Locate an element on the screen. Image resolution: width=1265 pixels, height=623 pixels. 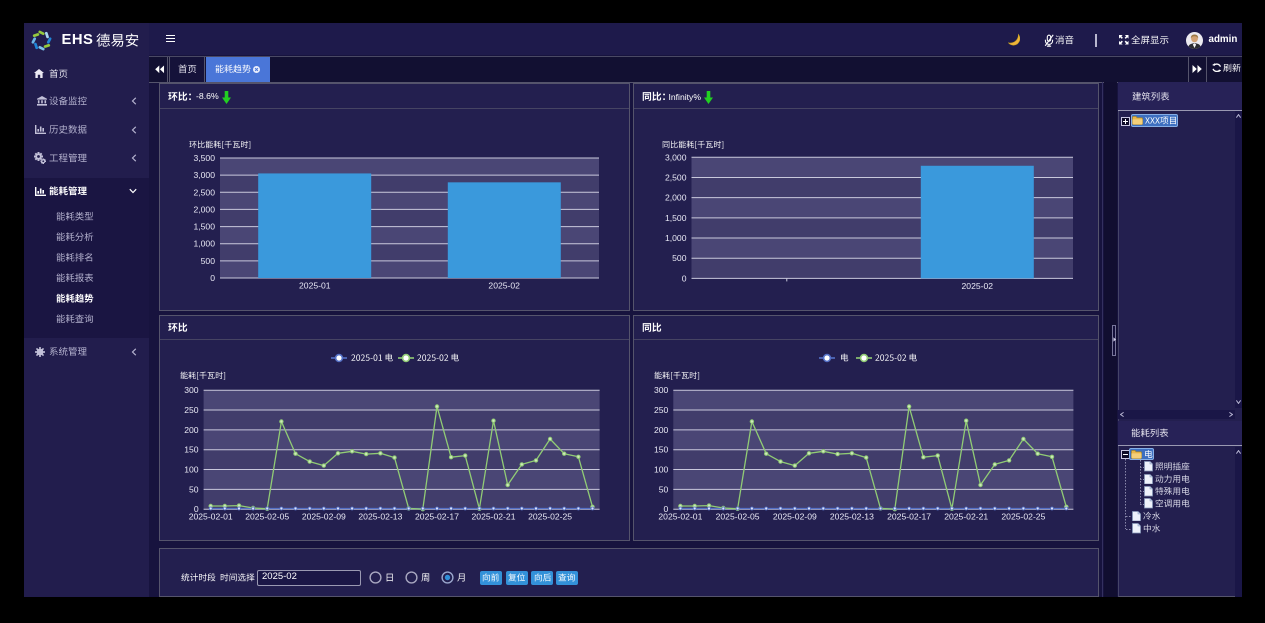
svg-text: 3,500 is located at coordinates (204, 158).